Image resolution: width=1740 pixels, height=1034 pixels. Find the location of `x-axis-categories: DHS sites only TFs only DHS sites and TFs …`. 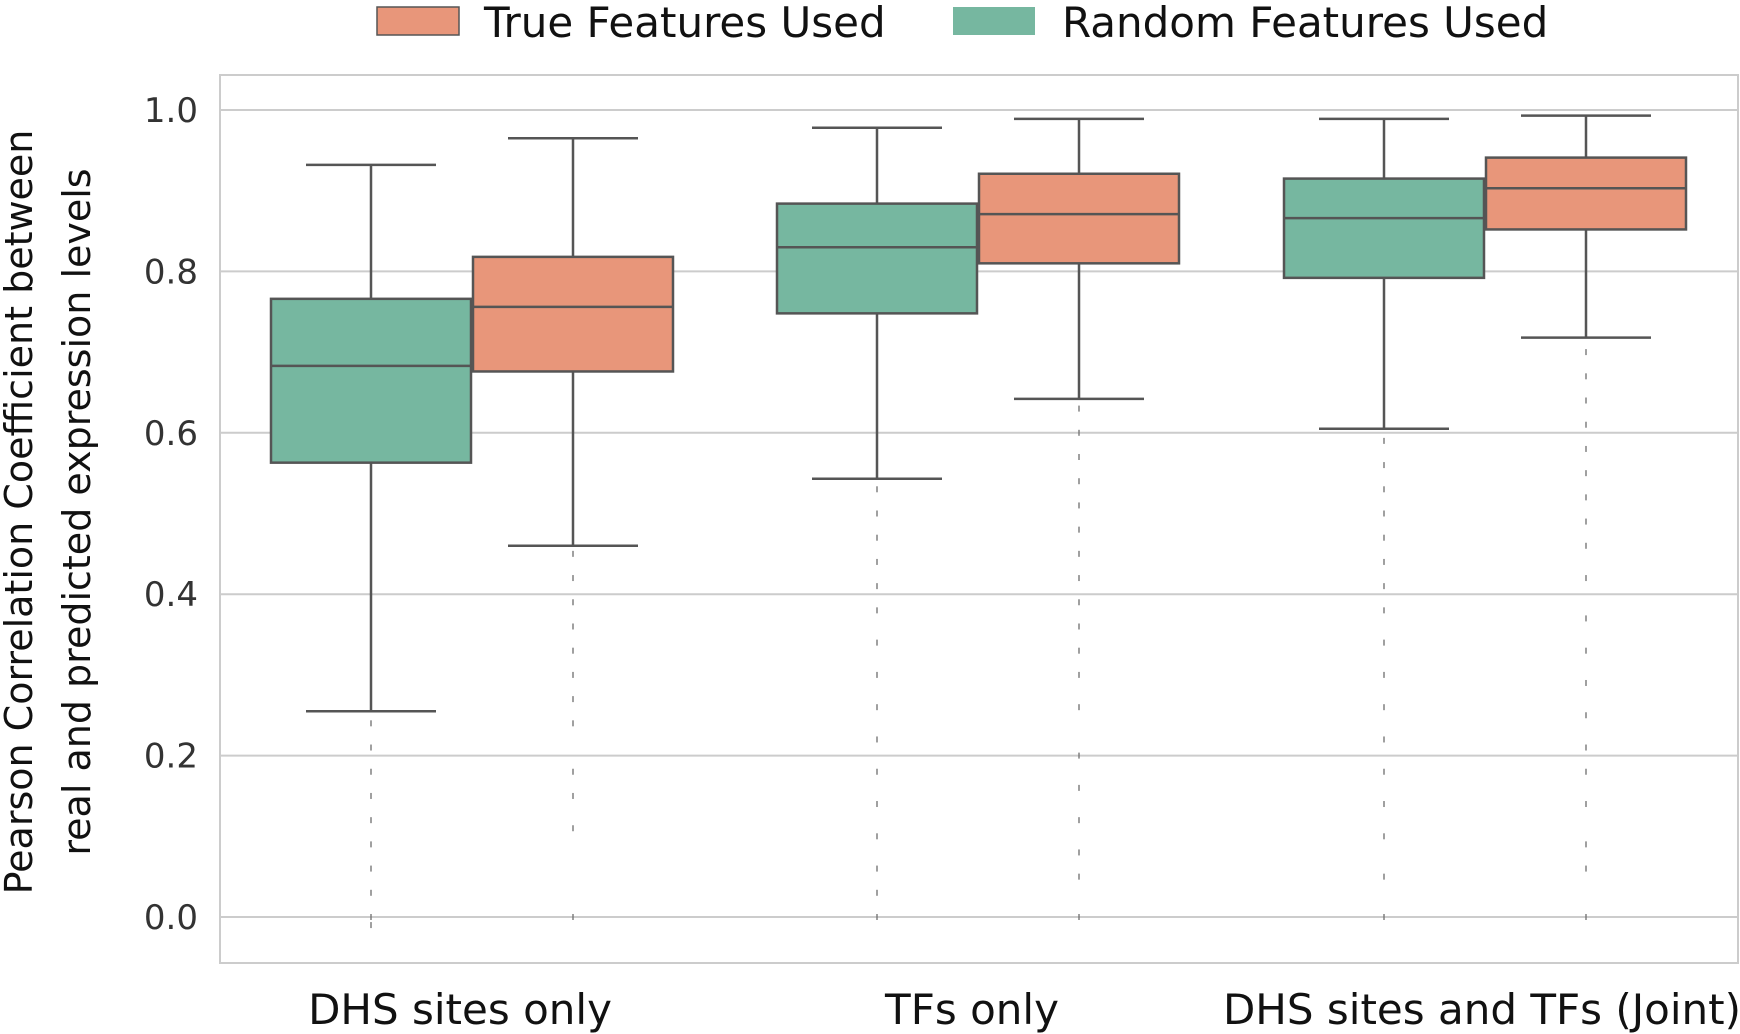

x-axis-categories: DHS sites only TFs only DHS sites and TFs … is located at coordinates (1024, 1009).